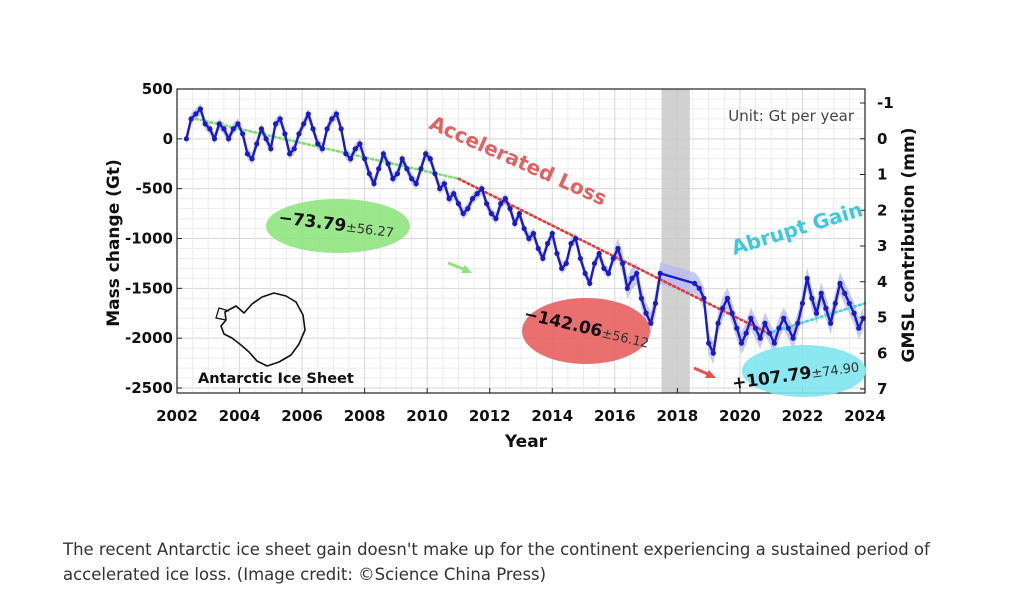 The image size is (1012, 605). I want to click on x-axis-label: Year, so click(526, 442).